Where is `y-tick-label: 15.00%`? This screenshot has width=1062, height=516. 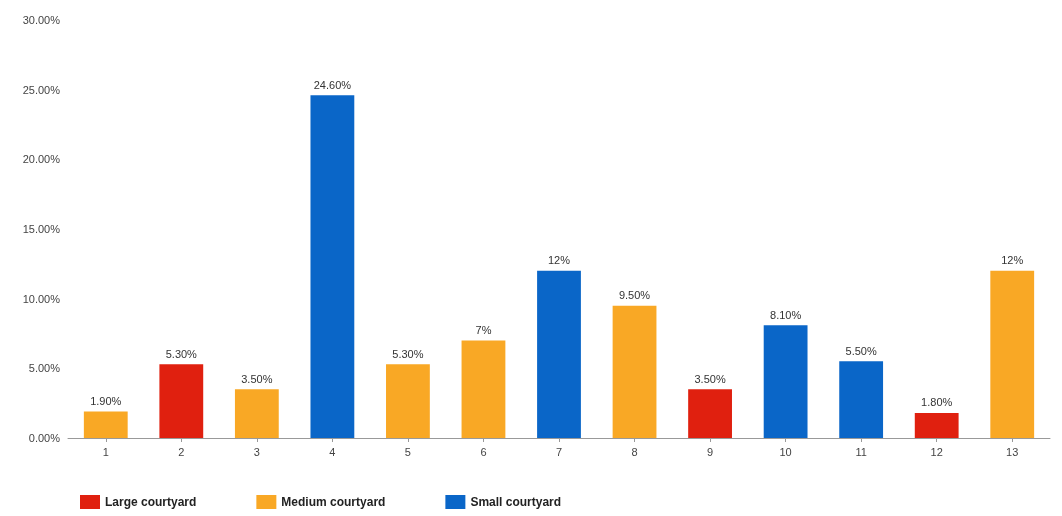
y-tick-label: 15.00% is located at coordinates (41, 229).